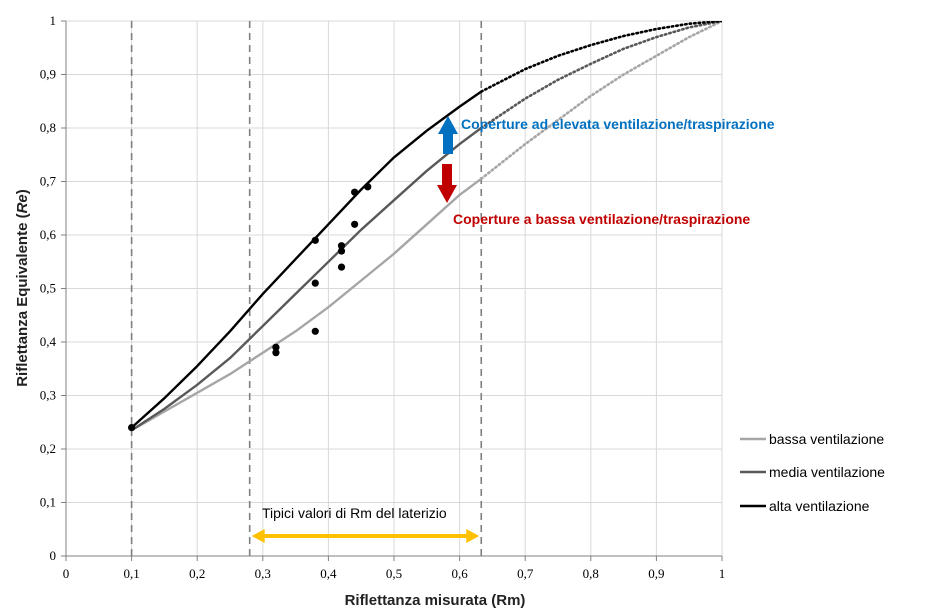 The image size is (926, 609). Describe the element at coordinates (48, 448) in the screenshot. I see `y-tick-label: 0,2` at that location.